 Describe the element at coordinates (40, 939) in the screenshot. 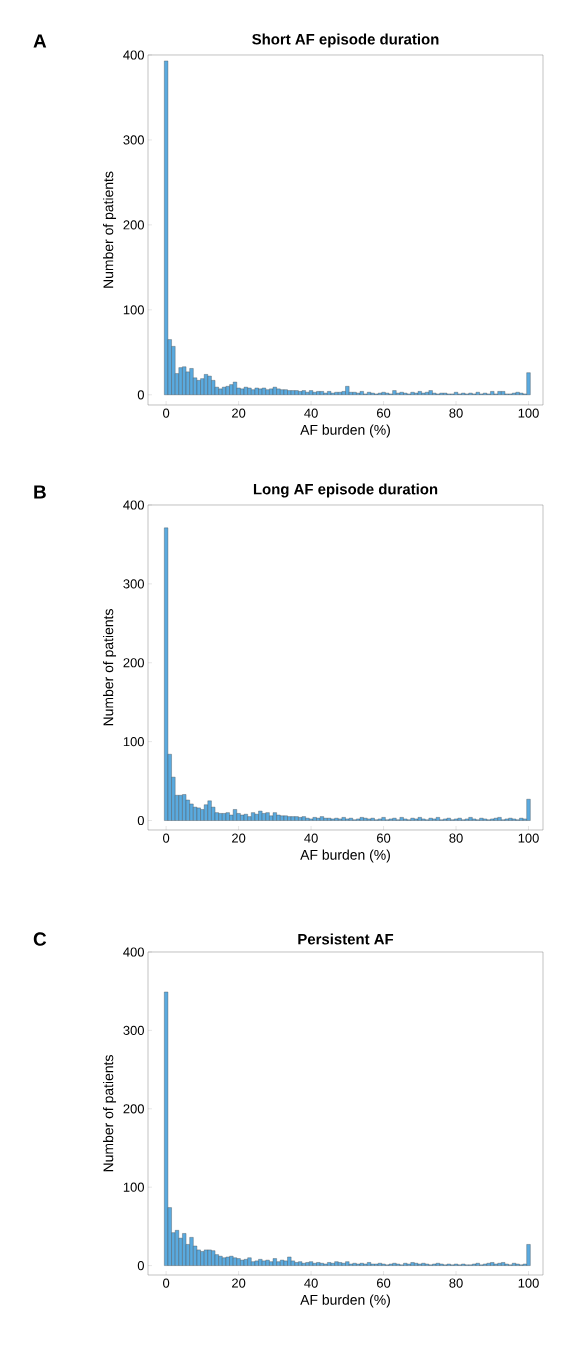

I see `text: C` at that location.